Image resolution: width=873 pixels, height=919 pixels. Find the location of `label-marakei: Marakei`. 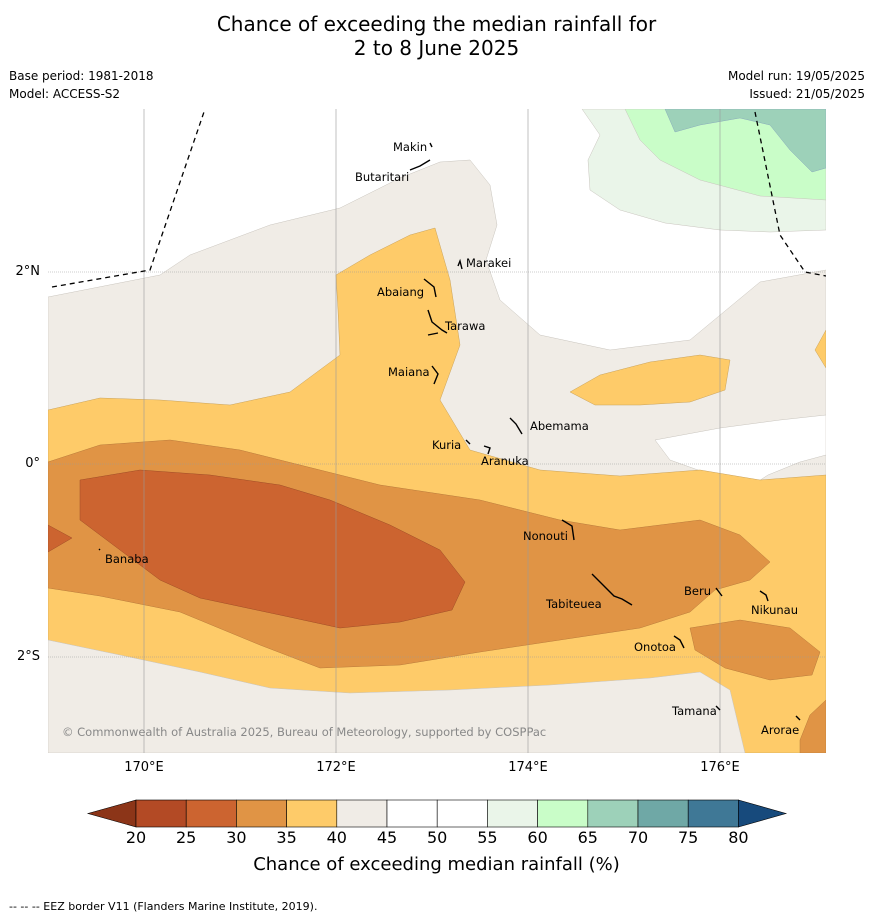

label-marakei: Marakei is located at coordinates (488, 263).